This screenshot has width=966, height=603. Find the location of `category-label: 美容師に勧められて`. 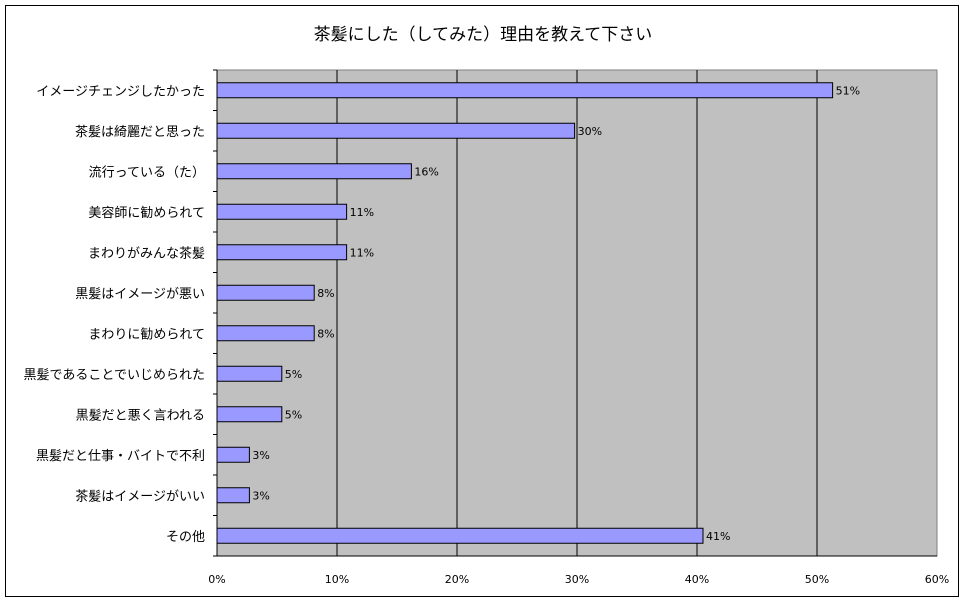

category-label: 美容師に勧められて is located at coordinates (146, 213).